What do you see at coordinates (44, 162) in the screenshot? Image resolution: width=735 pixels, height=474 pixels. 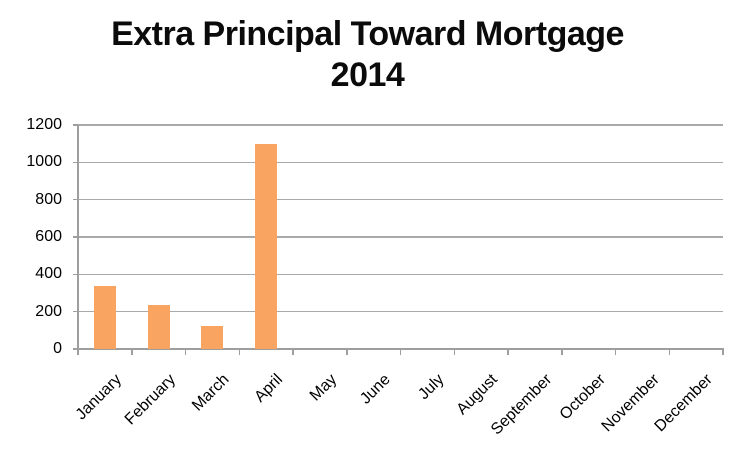 I see `y-axis-label-1000: 1000` at bounding box center [44, 162].